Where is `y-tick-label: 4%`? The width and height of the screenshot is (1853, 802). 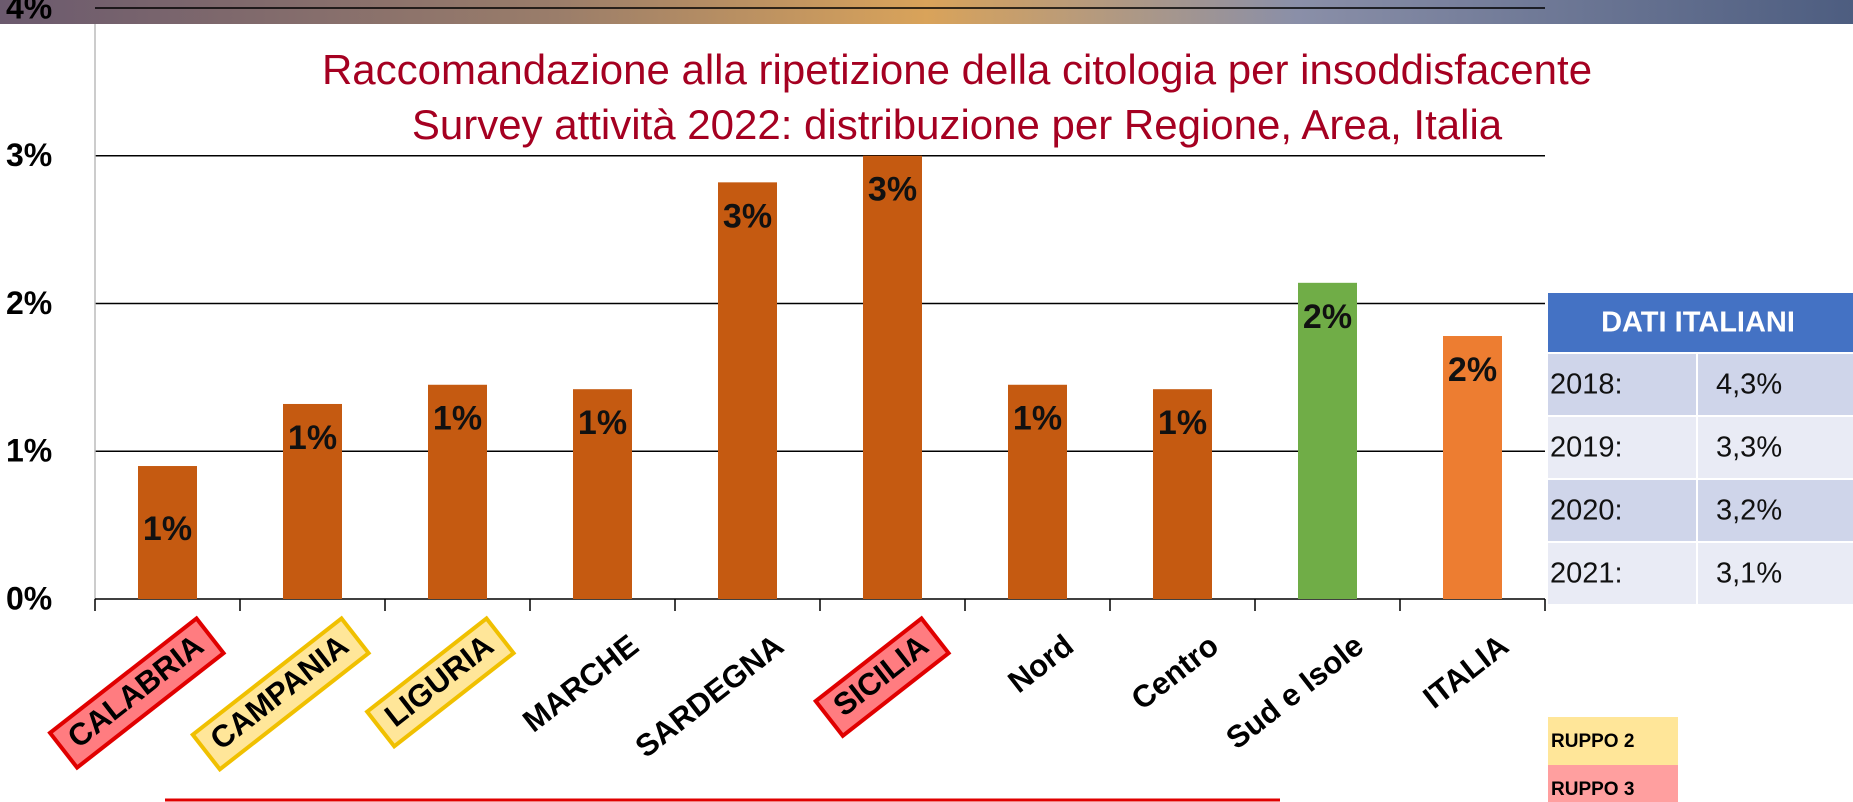
y-tick-label: 4% is located at coordinates (29, 12).